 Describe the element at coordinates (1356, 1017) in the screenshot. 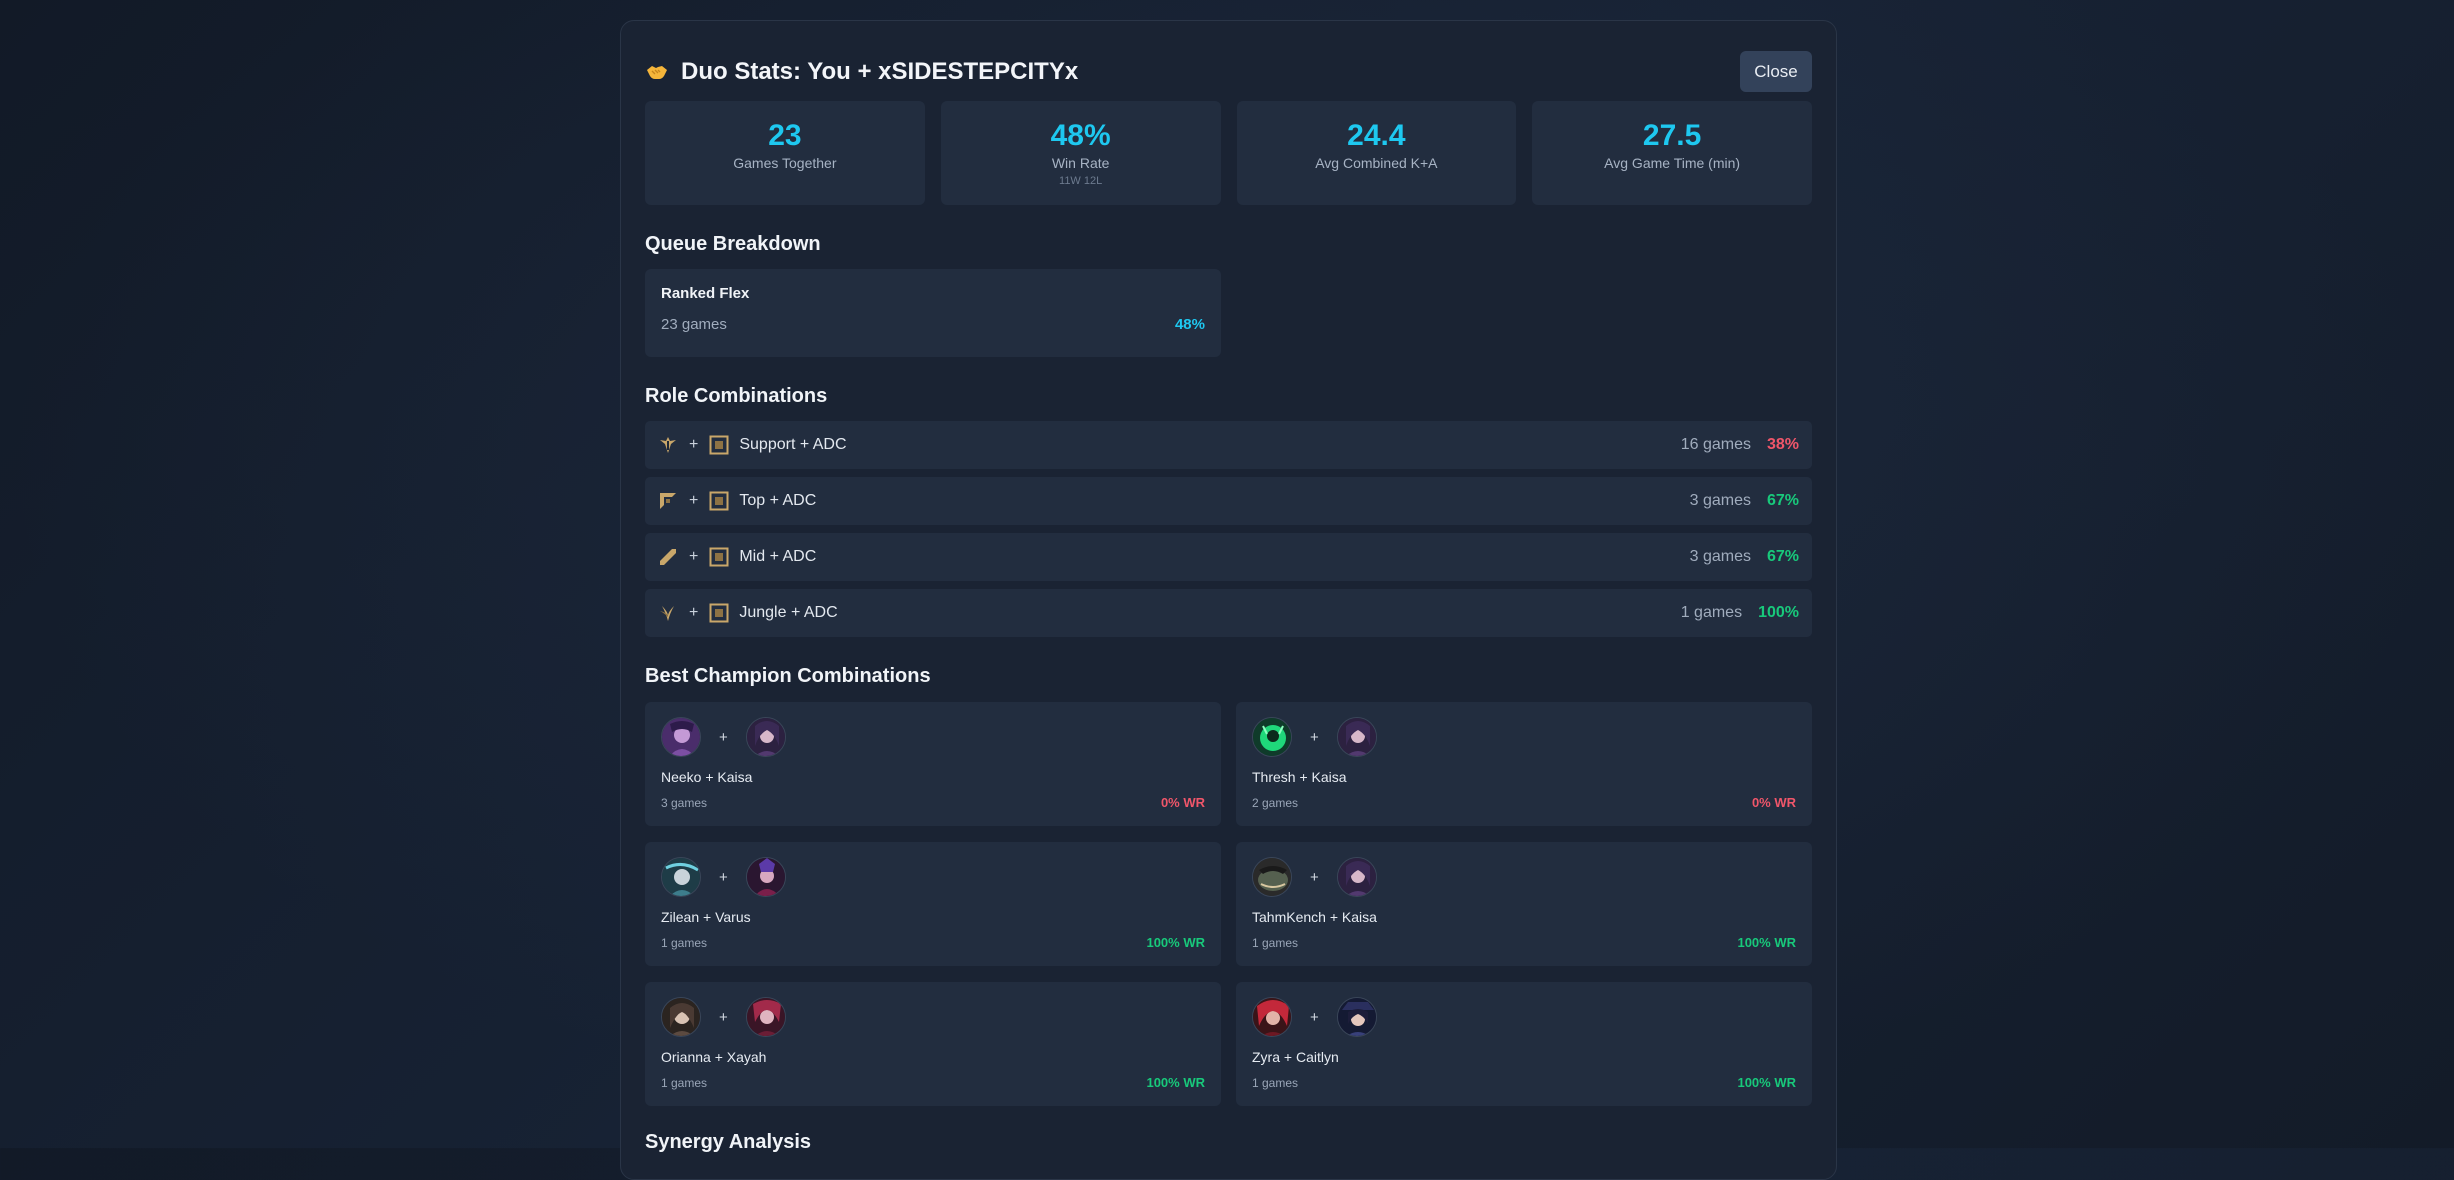

I see `caitlyn-avatar` at that location.